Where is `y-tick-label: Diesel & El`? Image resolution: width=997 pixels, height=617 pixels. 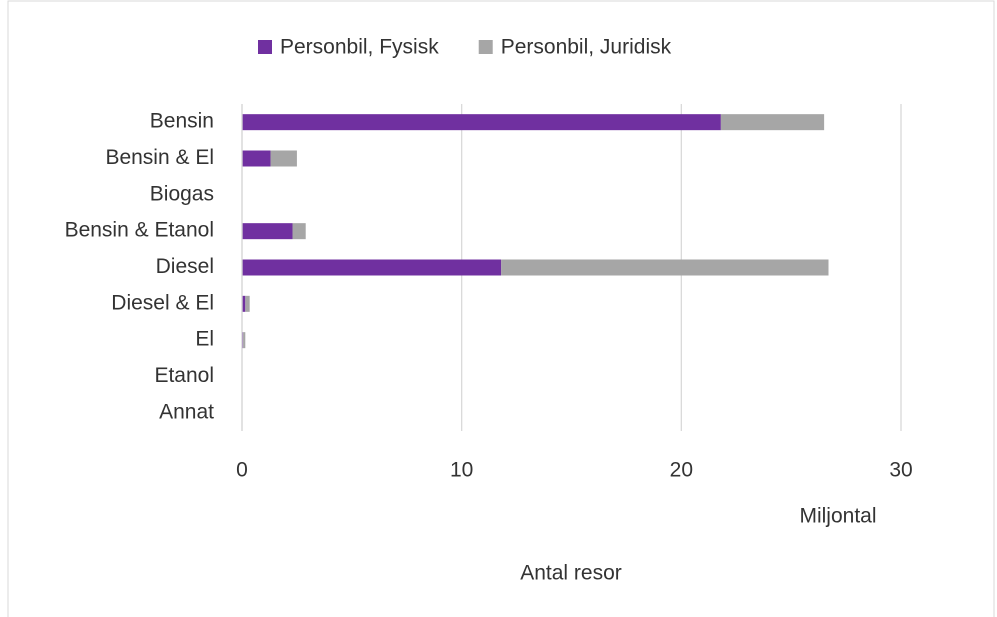
y-tick-label: Diesel & El is located at coordinates (162, 302).